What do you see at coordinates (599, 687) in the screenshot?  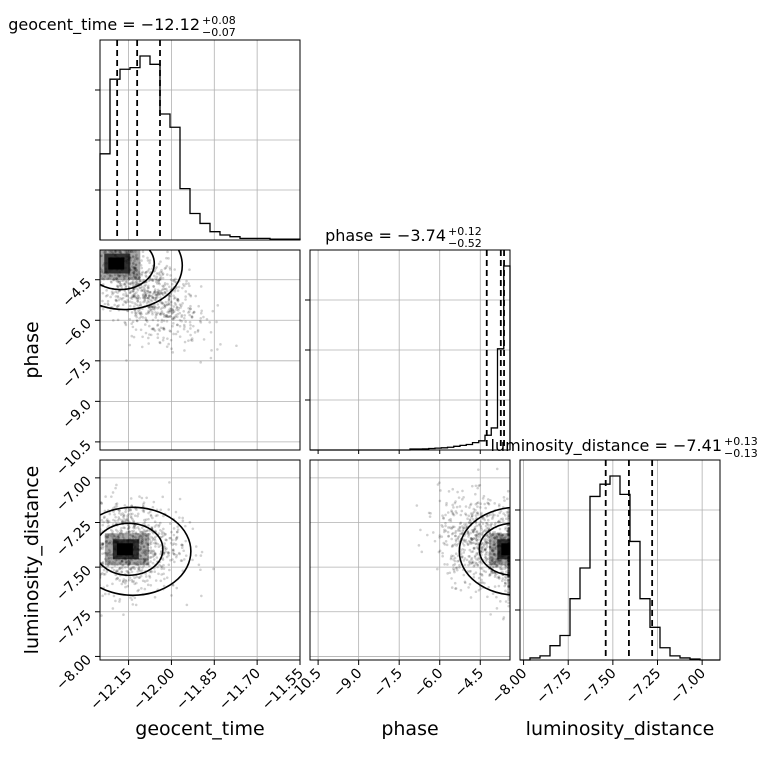 I see `x-tick-label-luminosity_distance-2: −7.50` at bounding box center [599, 687].